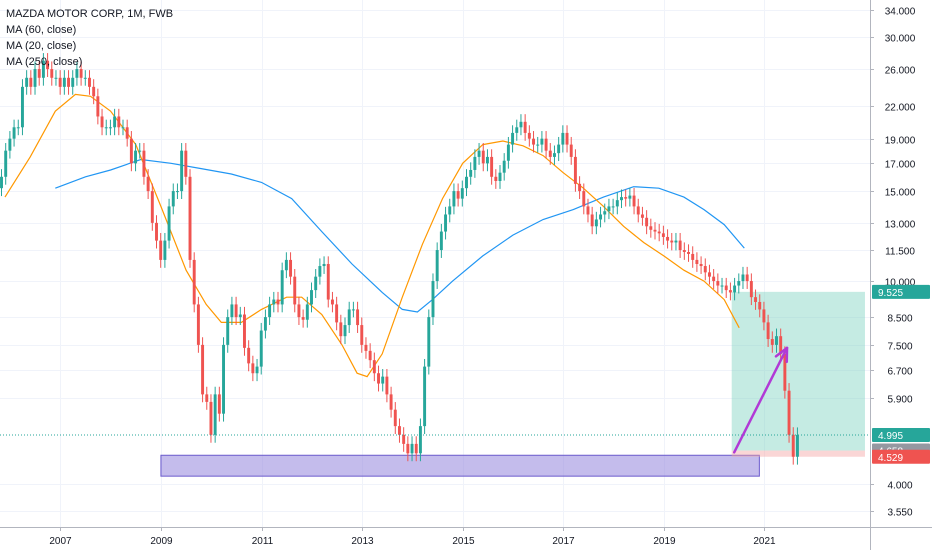  Describe the element at coordinates (90, 14) in the screenshot. I see `symbol-title: MAZDA MOTOR CORP, 1M, FWB` at that location.